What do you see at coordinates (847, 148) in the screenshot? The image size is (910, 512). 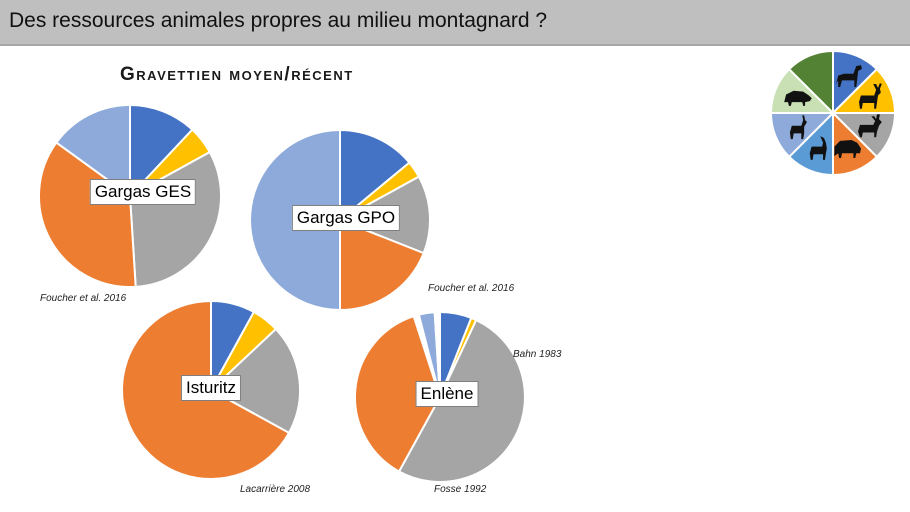 I see `bison-icon` at bounding box center [847, 148].